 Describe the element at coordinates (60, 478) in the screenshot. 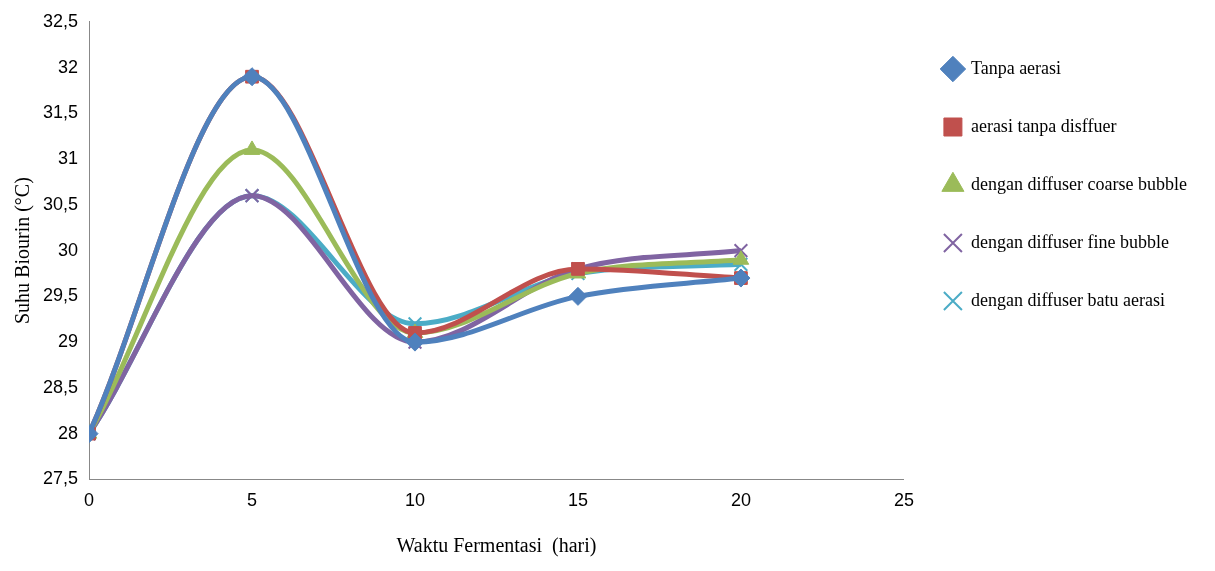

I see `y-tick-label: 27,5` at that location.